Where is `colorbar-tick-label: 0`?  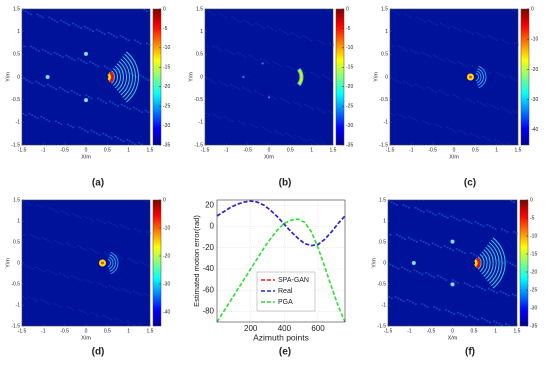
colorbar-tick-label: 0 is located at coordinates (164, 200).